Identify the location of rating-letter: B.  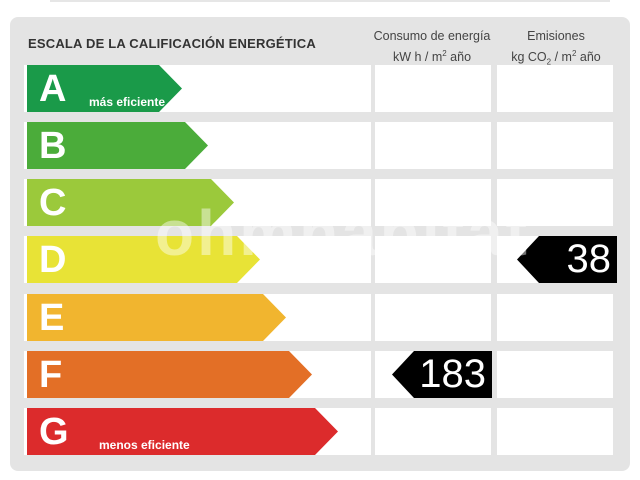
(53, 146).